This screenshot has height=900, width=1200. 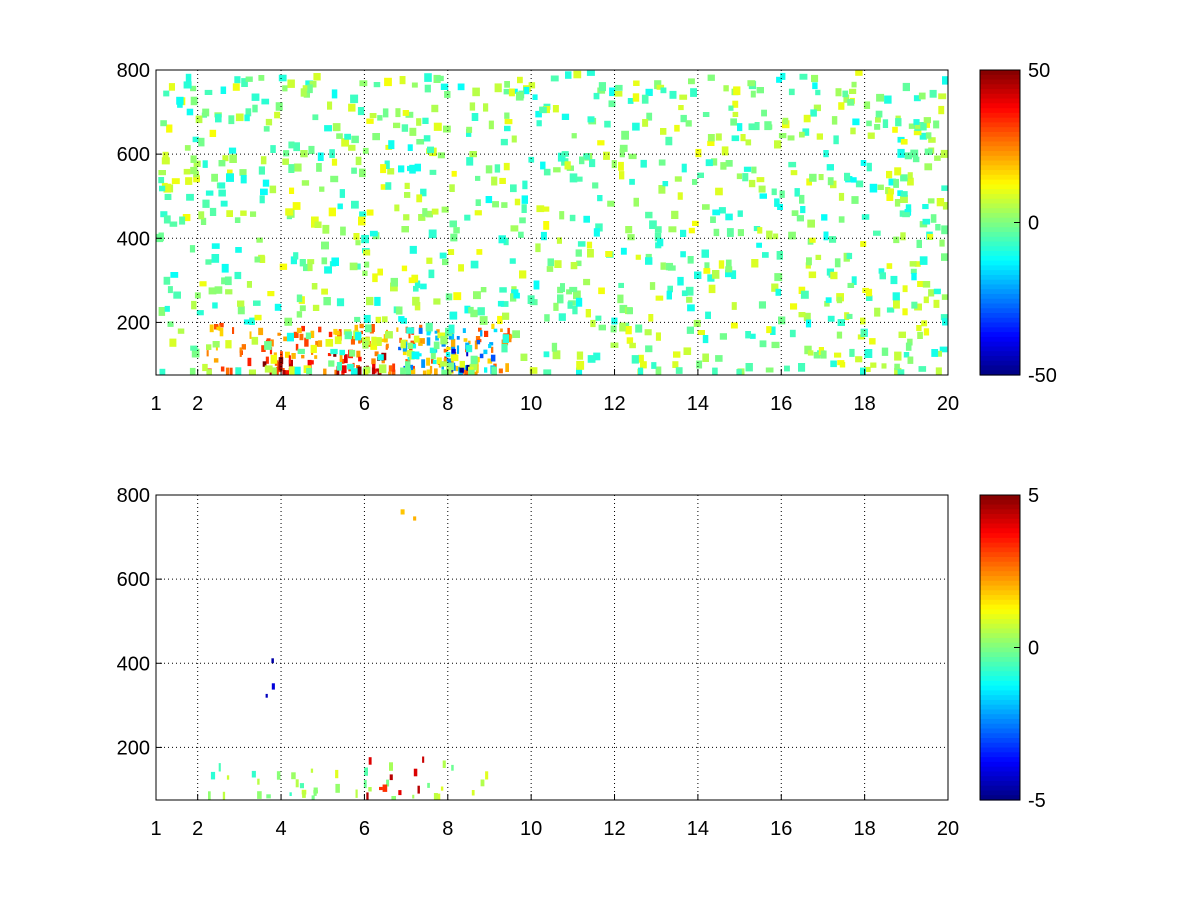 I want to click on colorbar: 50 0 -50, so click(x=1018, y=223).